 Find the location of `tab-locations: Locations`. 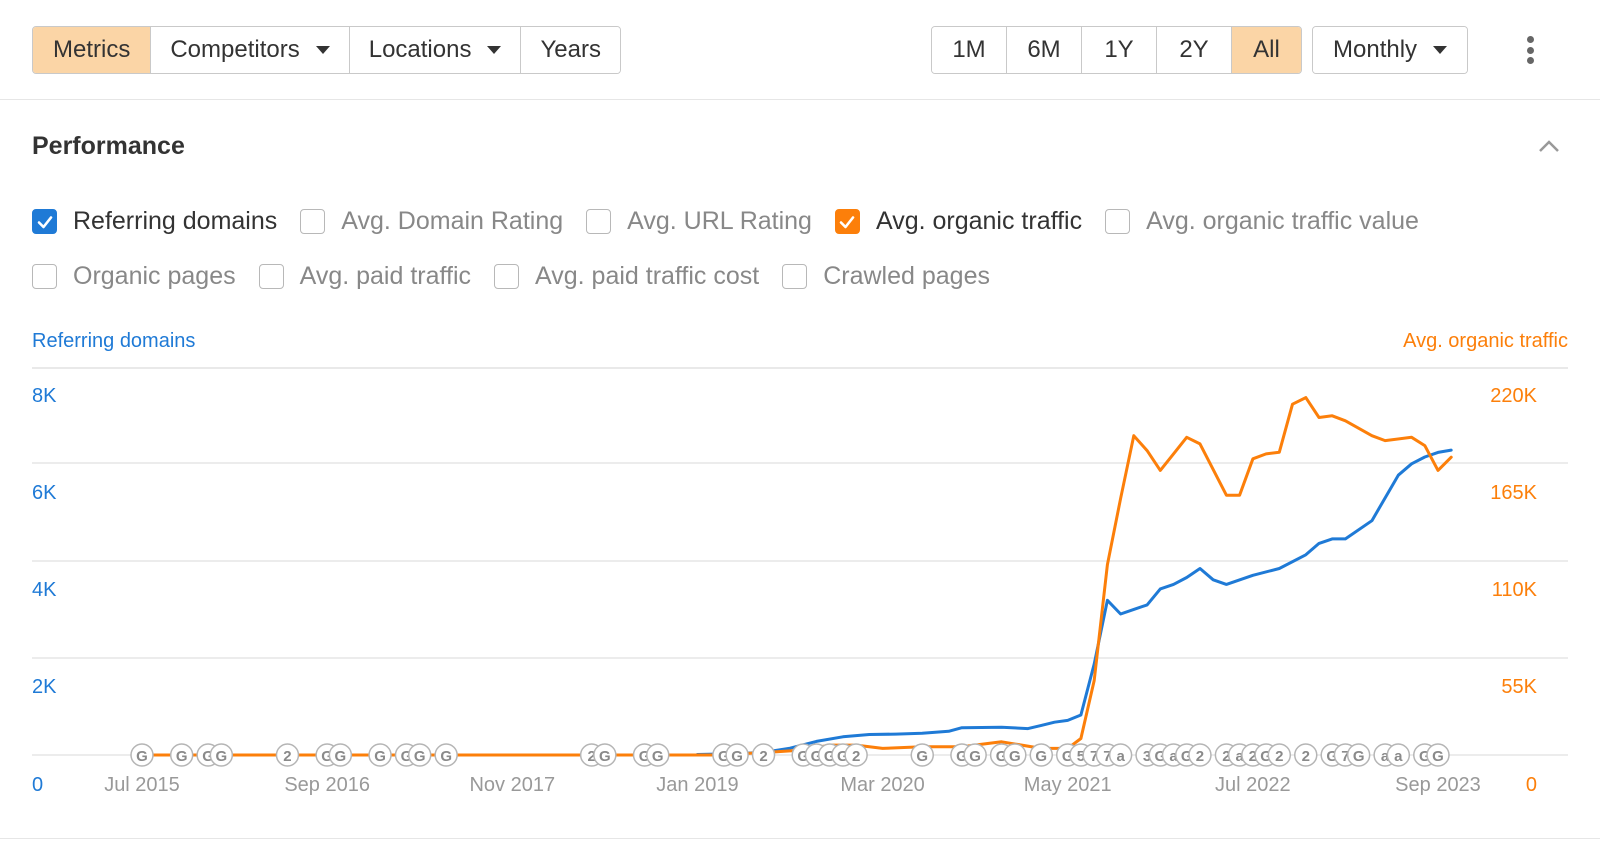

tab-locations: Locations is located at coordinates (435, 50).